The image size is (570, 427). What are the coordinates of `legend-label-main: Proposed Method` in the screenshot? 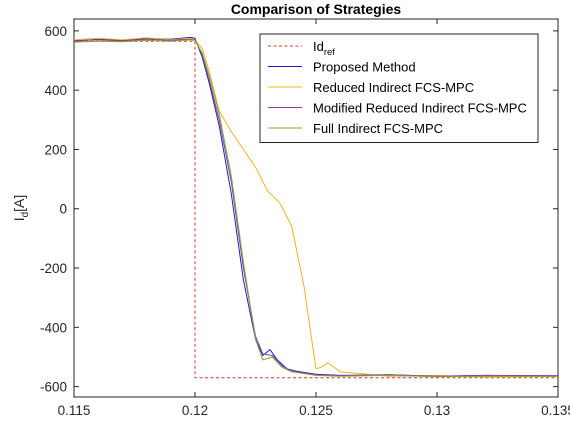 It's located at (364, 67).